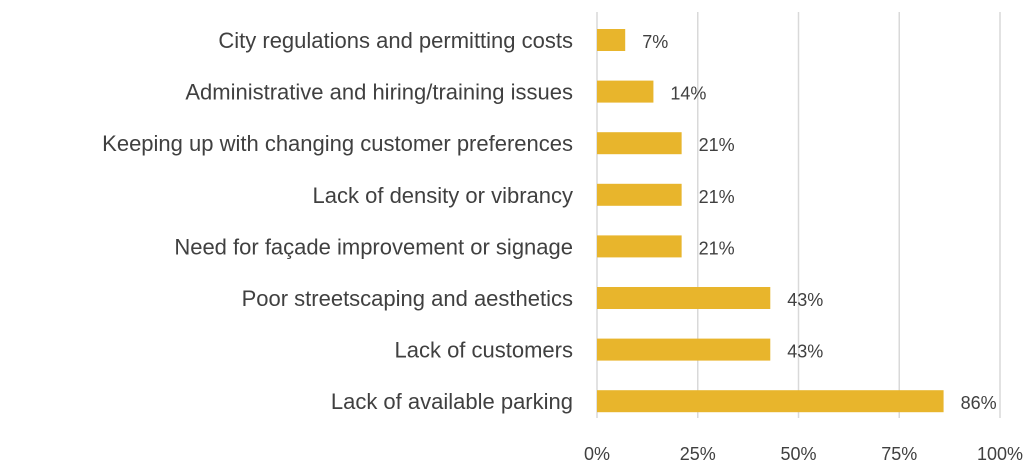 Image resolution: width=1032 pixels, height=468 pixels. Describe the element at coordinates (483, 350) in the screenshot. I see `category-label: Lack of customers` at that location.